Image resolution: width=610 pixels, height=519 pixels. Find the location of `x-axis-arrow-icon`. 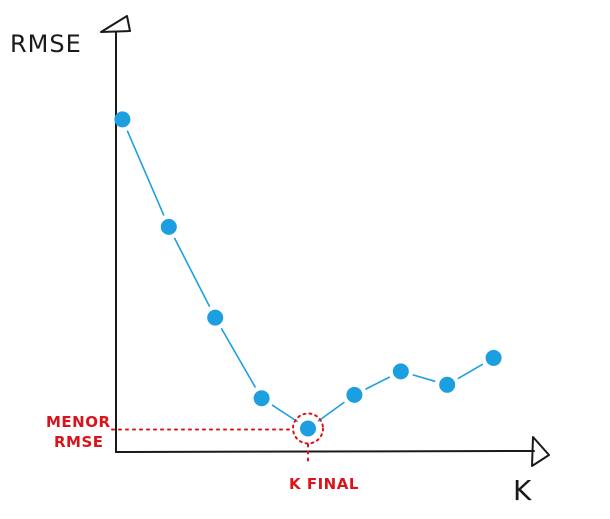

x-axis-arrow-icon is located at coordinates (540, 451).